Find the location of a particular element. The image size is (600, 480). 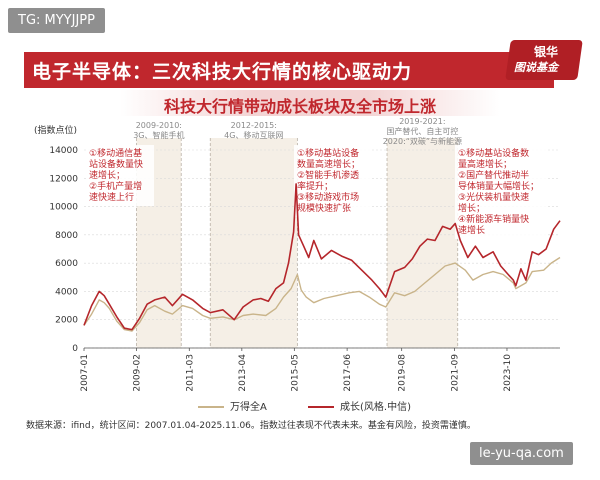

x-tick-label: 2011-03 is located at coordinates (190, 373).